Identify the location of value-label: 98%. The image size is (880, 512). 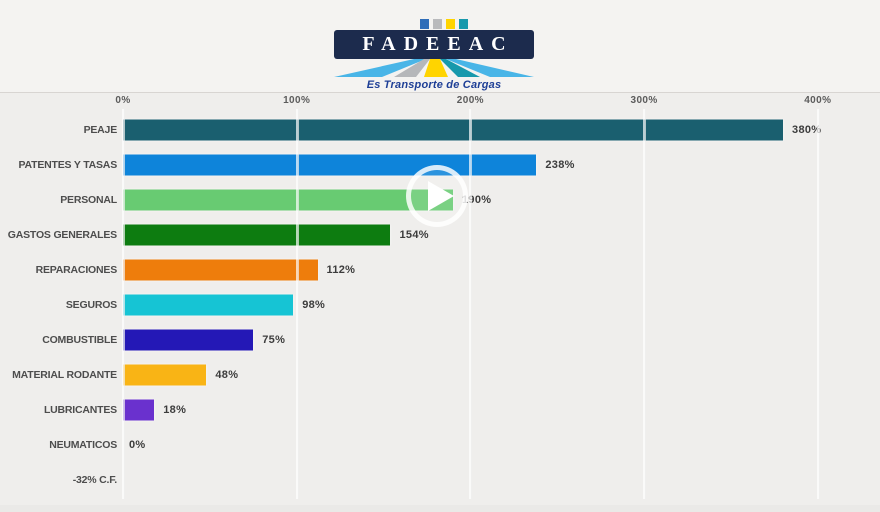
(314, 304).